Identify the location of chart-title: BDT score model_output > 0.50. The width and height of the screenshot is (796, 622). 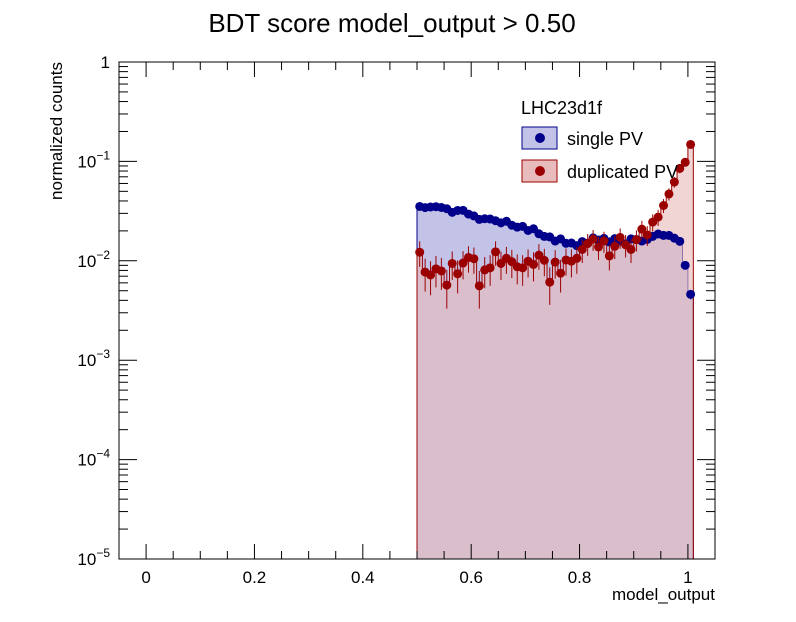
(391, 23).